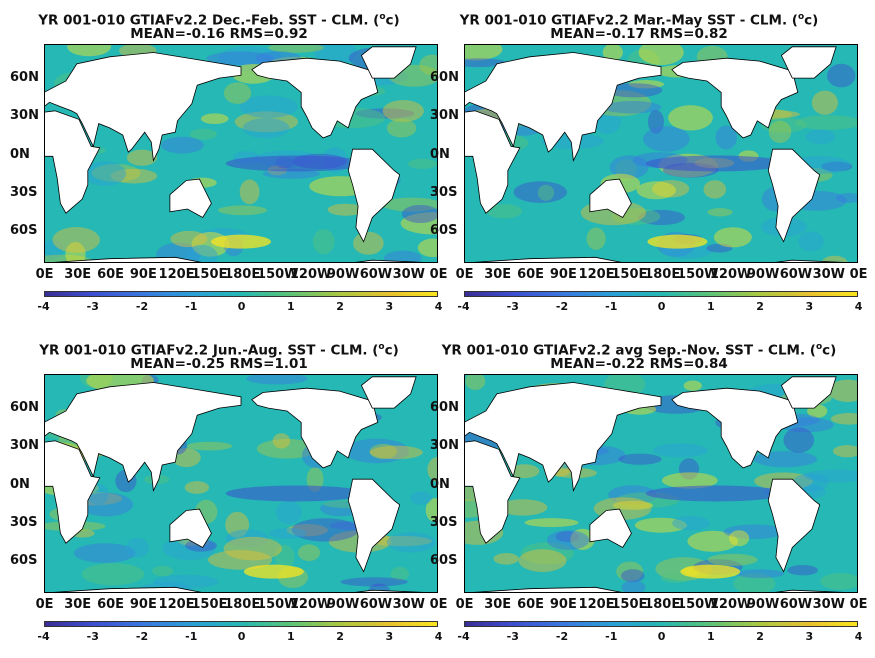 This screenshot has height=658, width=875. What do you see at coordinates (24, 560) in the screenshot?
I see `lat-tick-label: 60S` at bounding box center [24, 560].